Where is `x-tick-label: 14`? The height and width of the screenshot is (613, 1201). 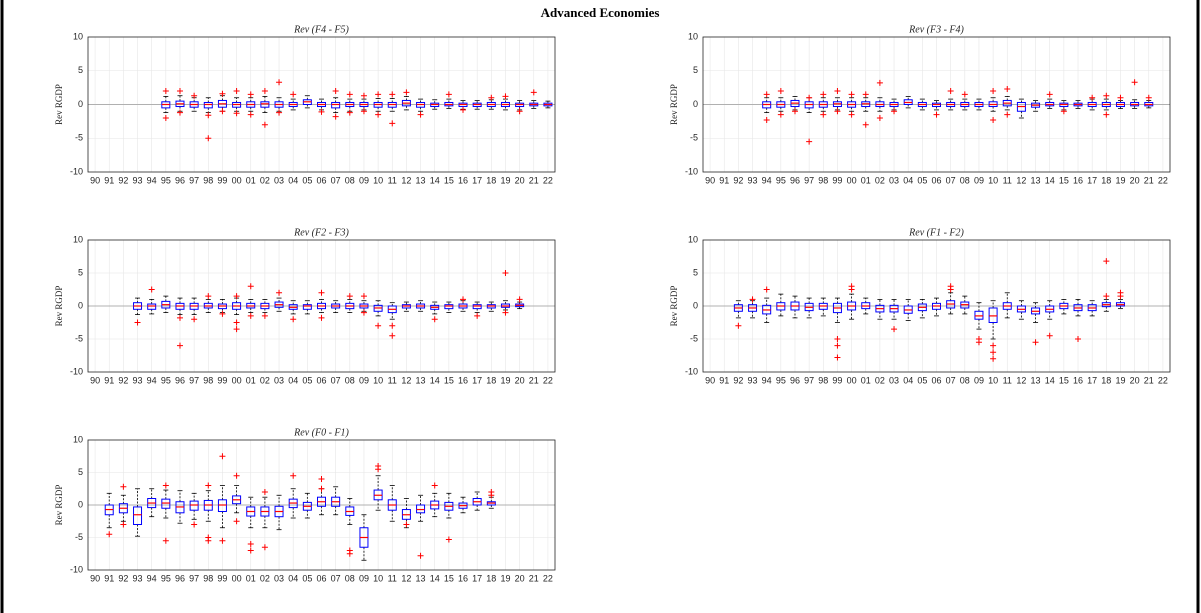
x-tick-label: 14 is located at coordinates (1050, 180).